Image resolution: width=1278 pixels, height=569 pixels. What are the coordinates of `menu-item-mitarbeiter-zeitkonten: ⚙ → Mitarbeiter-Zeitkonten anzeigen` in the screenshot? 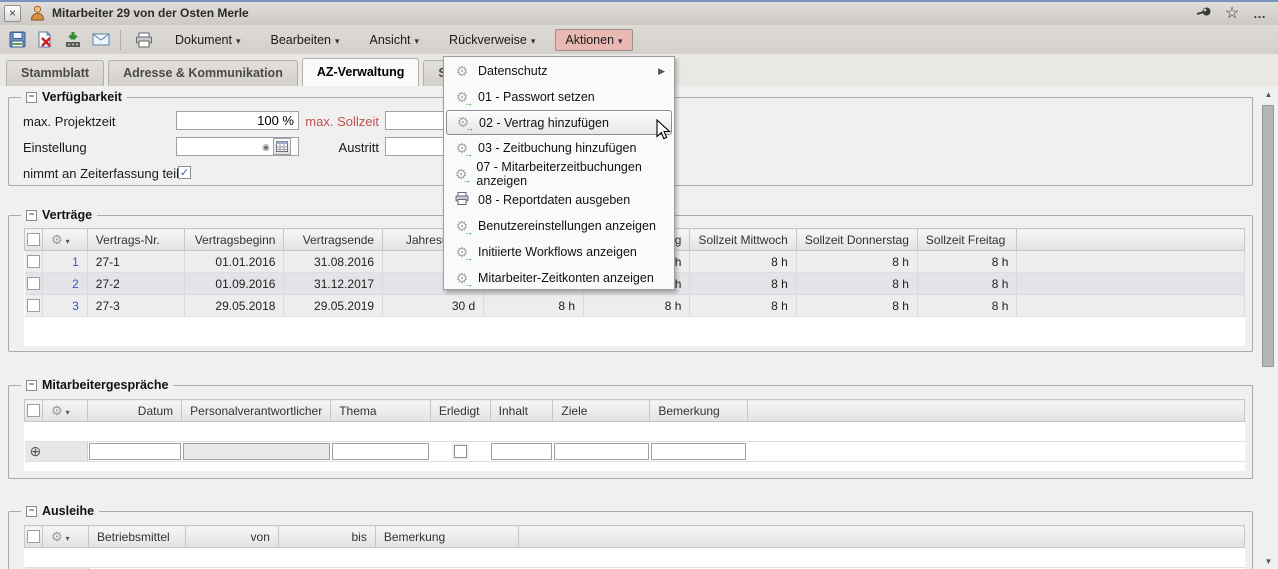 It's located at (554, 279).